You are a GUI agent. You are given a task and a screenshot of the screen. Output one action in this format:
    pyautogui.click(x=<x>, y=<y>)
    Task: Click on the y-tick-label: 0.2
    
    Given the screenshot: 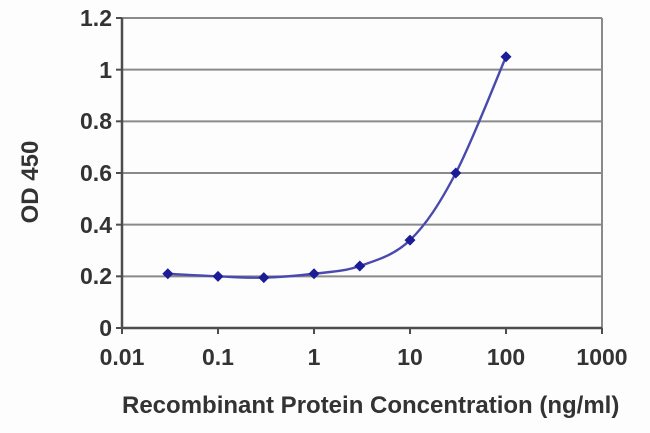 What is the action you would take?
    pyautogui.click(x=96, y=276)
    